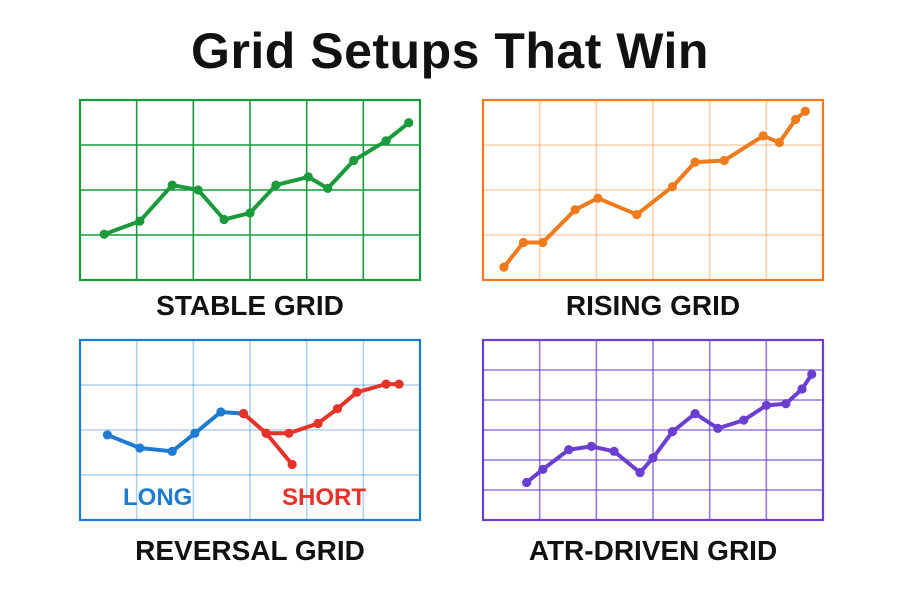  What do you see at coordinates (158, 497) in the screenshot?
I see `long-tag: LONG` at bounding box center [158, 497].